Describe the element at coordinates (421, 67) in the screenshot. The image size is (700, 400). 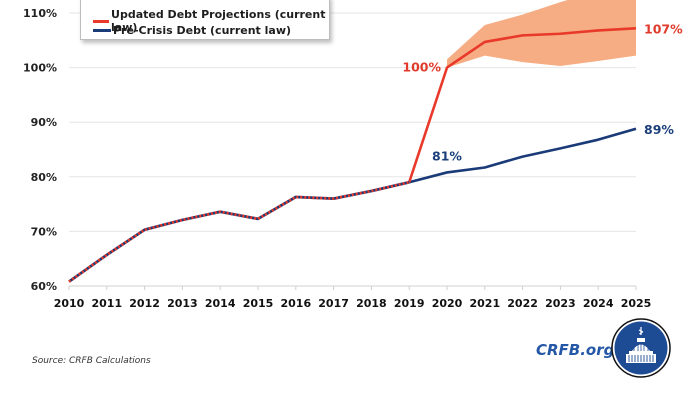
I see `data-label-100pct: 100%` at that location.